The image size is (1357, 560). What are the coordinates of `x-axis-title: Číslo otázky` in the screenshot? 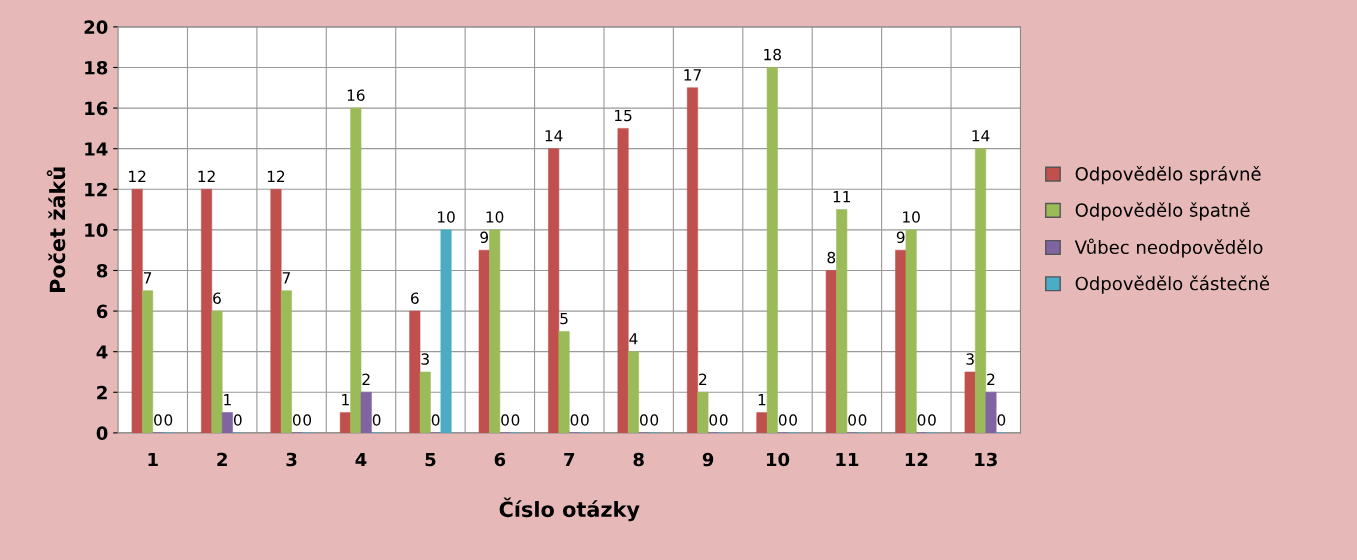 It's located at (569, 509).